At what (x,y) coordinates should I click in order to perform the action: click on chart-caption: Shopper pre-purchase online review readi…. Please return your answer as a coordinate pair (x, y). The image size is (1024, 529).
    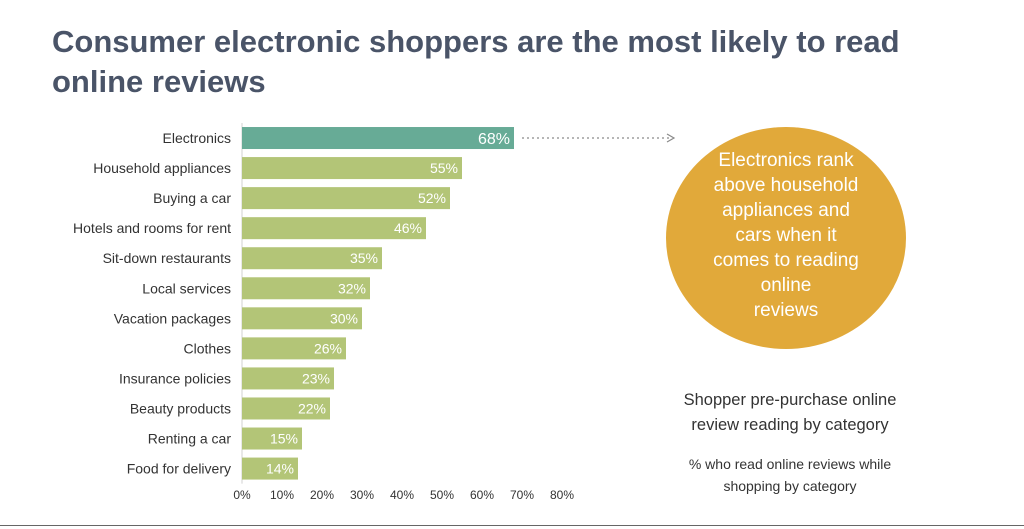
    Looking at the image, I should click on (790, 412).